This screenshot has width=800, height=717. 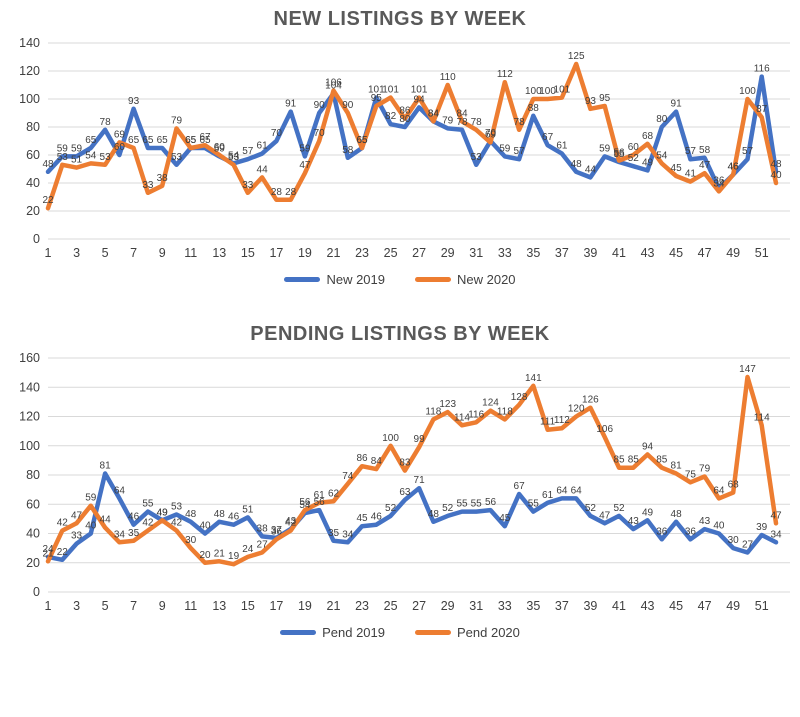 What do you see at coordinates (505, 74) in the screenshot?
I see `data-label: 112` at bounding box center [505, 74].